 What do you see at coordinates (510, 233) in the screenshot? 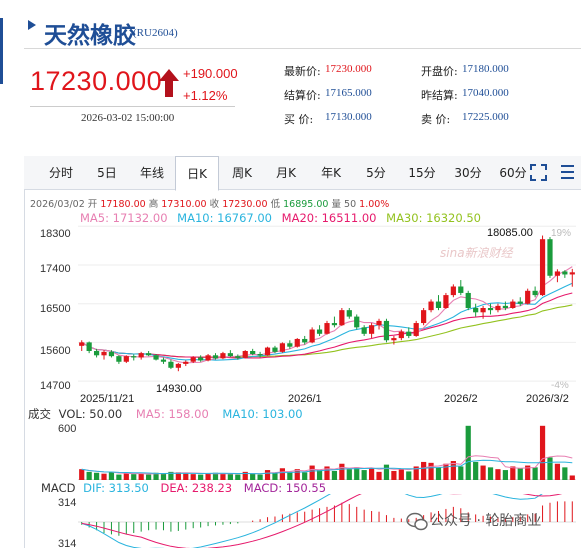
I see `high-annotation: 18085.00` at bounding box center [510, 233].